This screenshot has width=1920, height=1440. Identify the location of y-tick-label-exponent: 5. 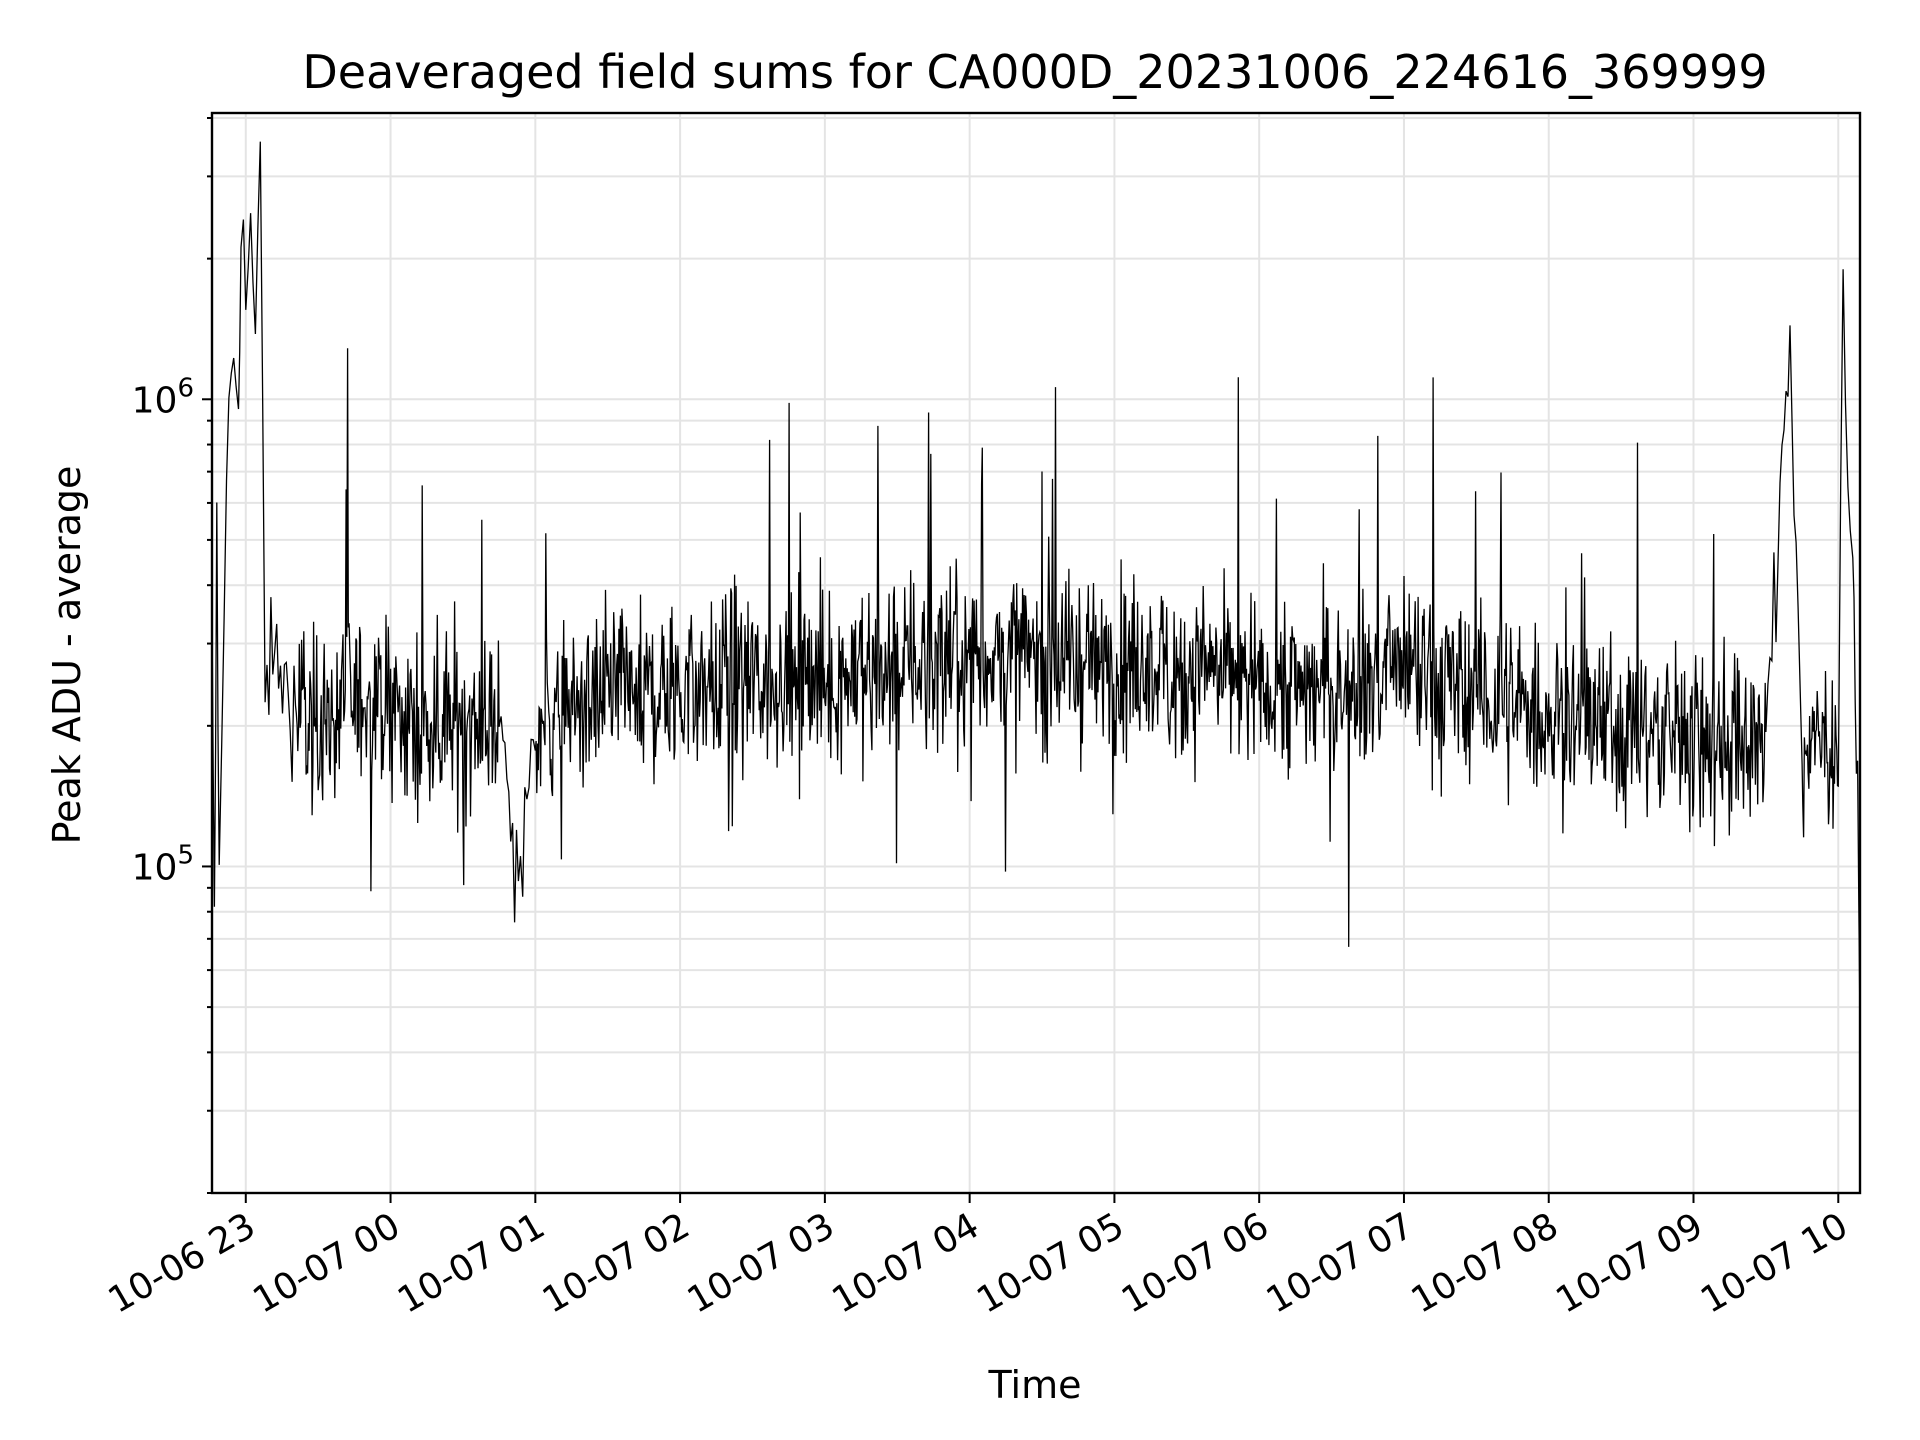
(185, 855).